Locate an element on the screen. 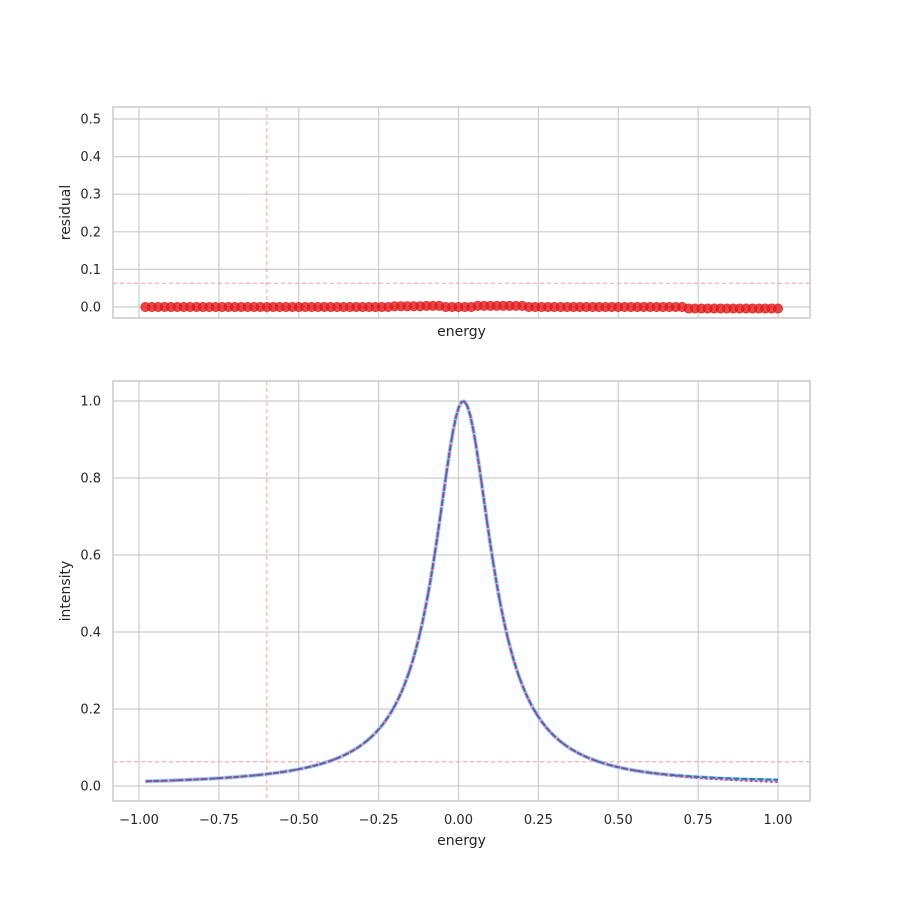  y-tick-label: 0.5 is located at coordinates (90, 120).